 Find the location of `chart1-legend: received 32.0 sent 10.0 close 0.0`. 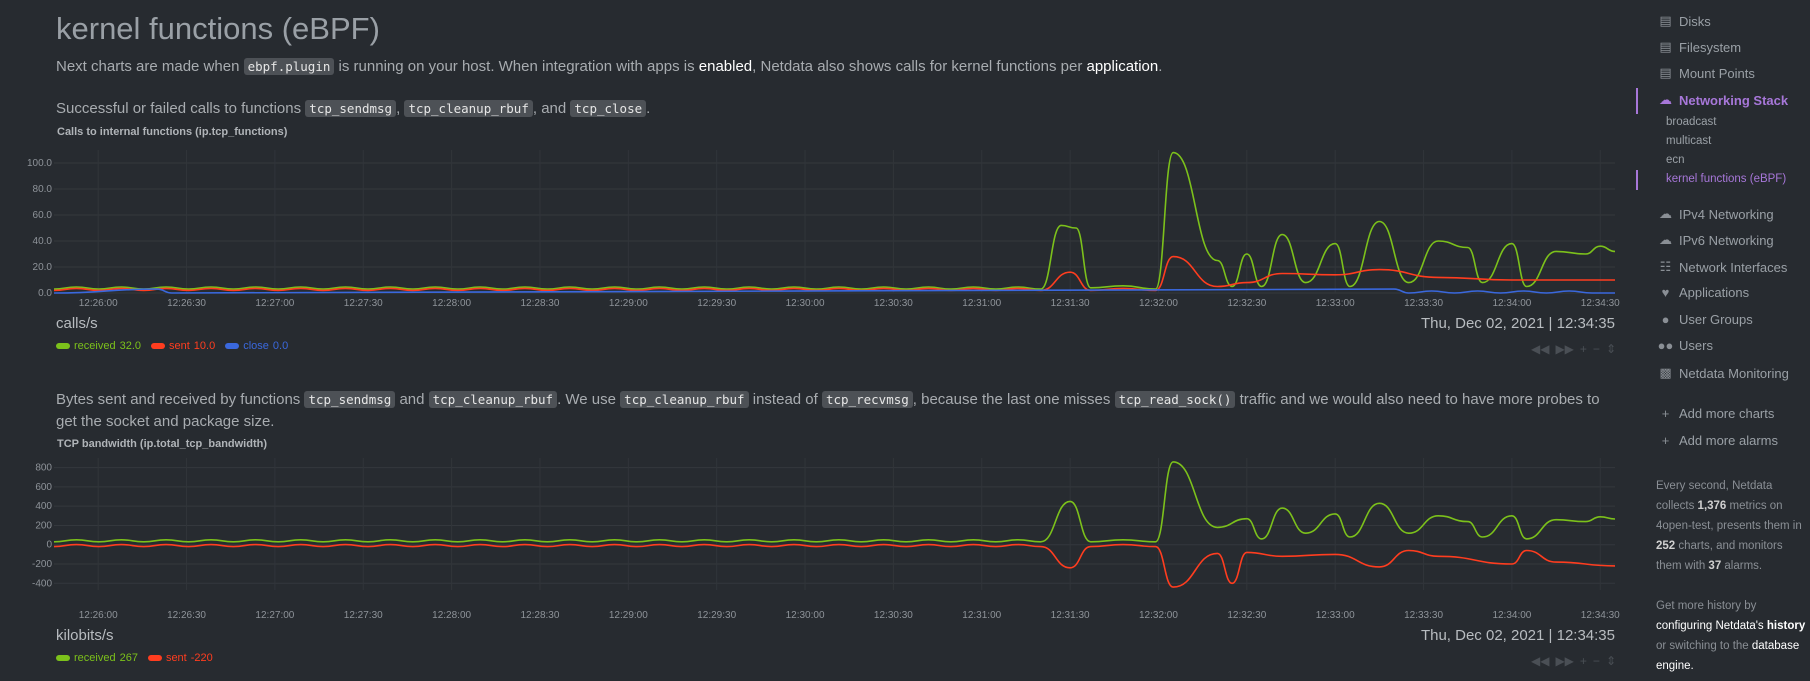

chart1-legend: received 32.0 sent 10.0 close 0.0 is located at coordinates (172, 346).